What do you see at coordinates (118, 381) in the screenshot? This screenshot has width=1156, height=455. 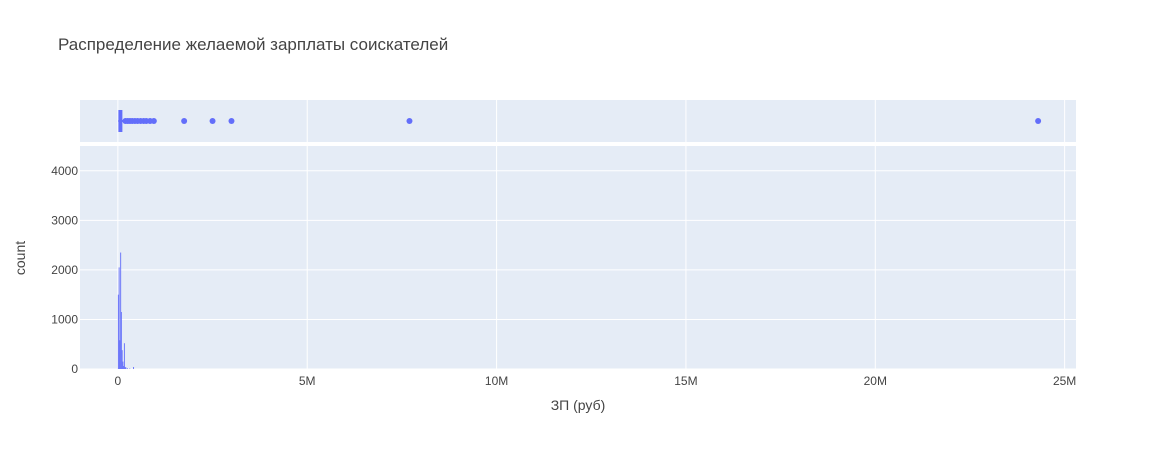 I see `x-tick-label: 0` at bounding box center [118, 381].